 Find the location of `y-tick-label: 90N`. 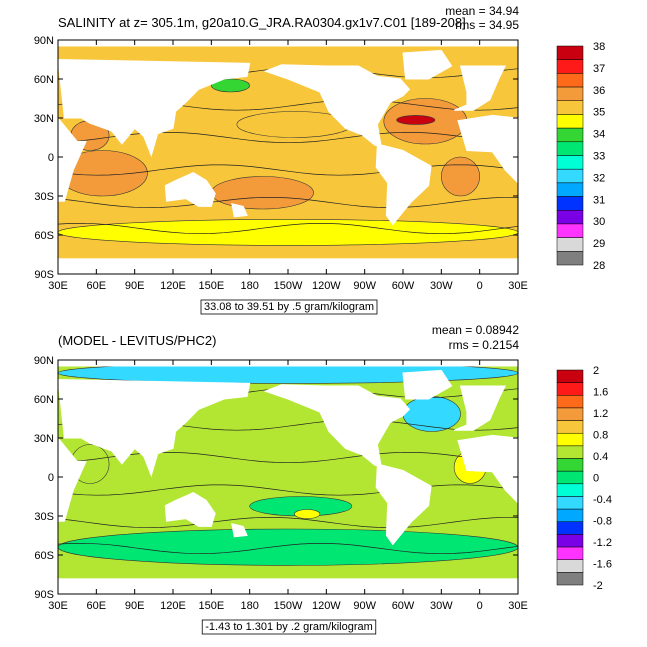

y-tick-label: 90N is located at coordinates (44, 41).